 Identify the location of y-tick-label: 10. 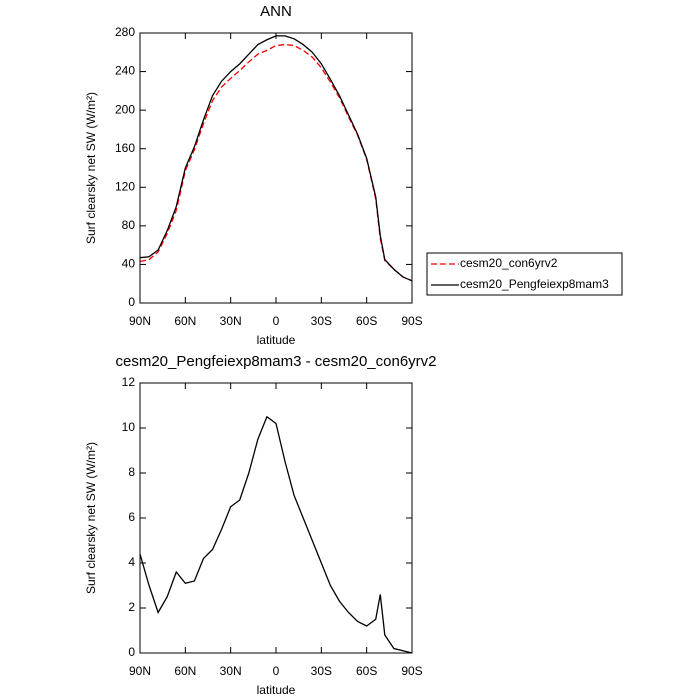
(129, 427).